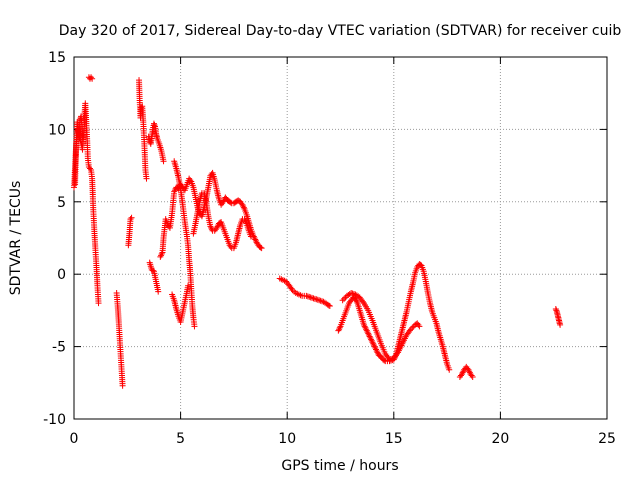  Describe the element at coordinates (500, 439) in the screenshot. I see `x-tick-label: 20` at that location.